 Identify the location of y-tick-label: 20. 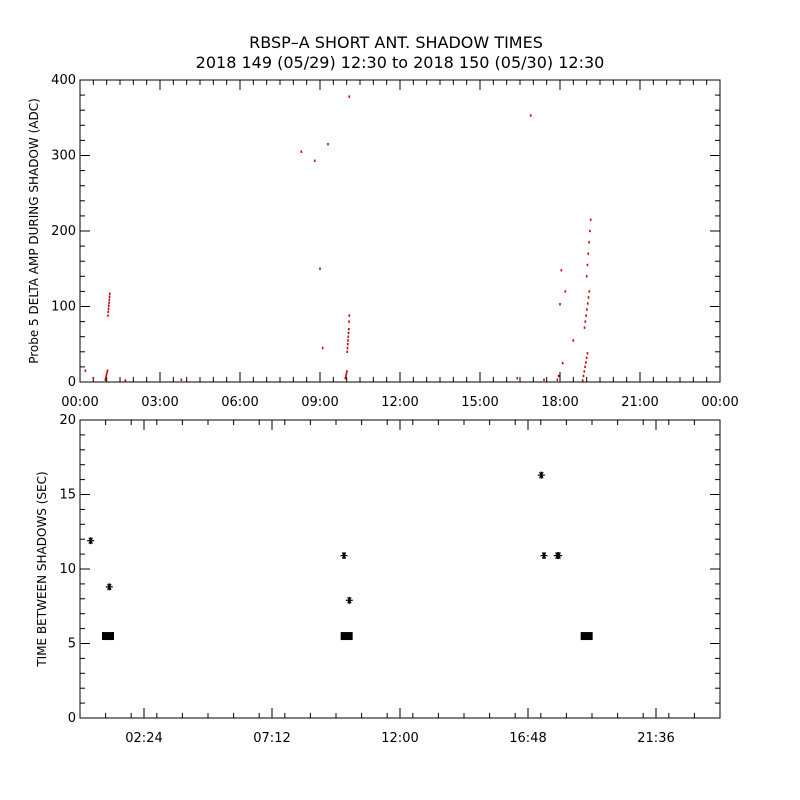
(67, 420).